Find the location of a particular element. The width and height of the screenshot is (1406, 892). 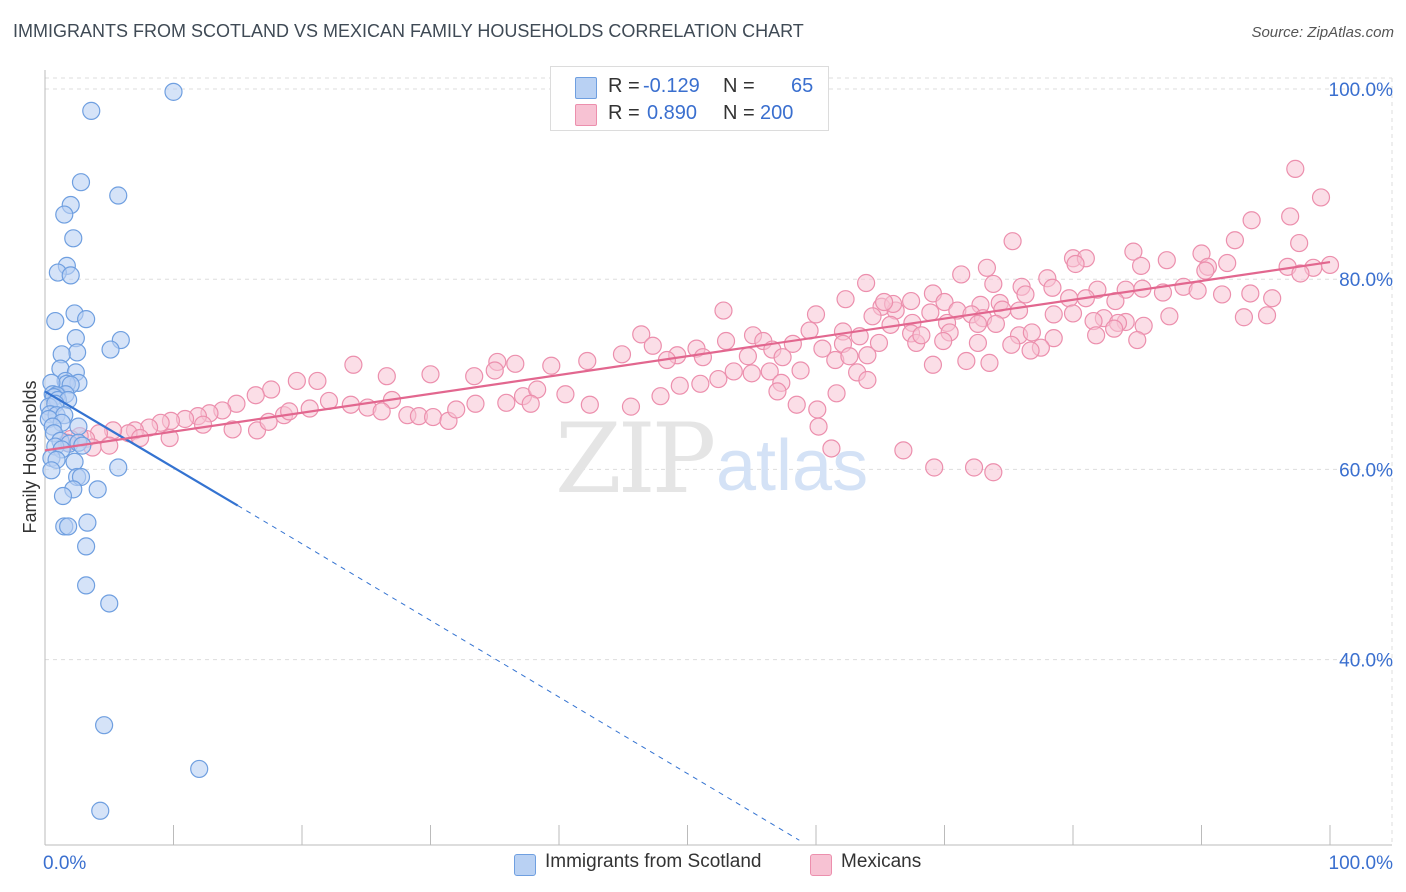

scotland-trend-line is located at coordinates (141, 448).